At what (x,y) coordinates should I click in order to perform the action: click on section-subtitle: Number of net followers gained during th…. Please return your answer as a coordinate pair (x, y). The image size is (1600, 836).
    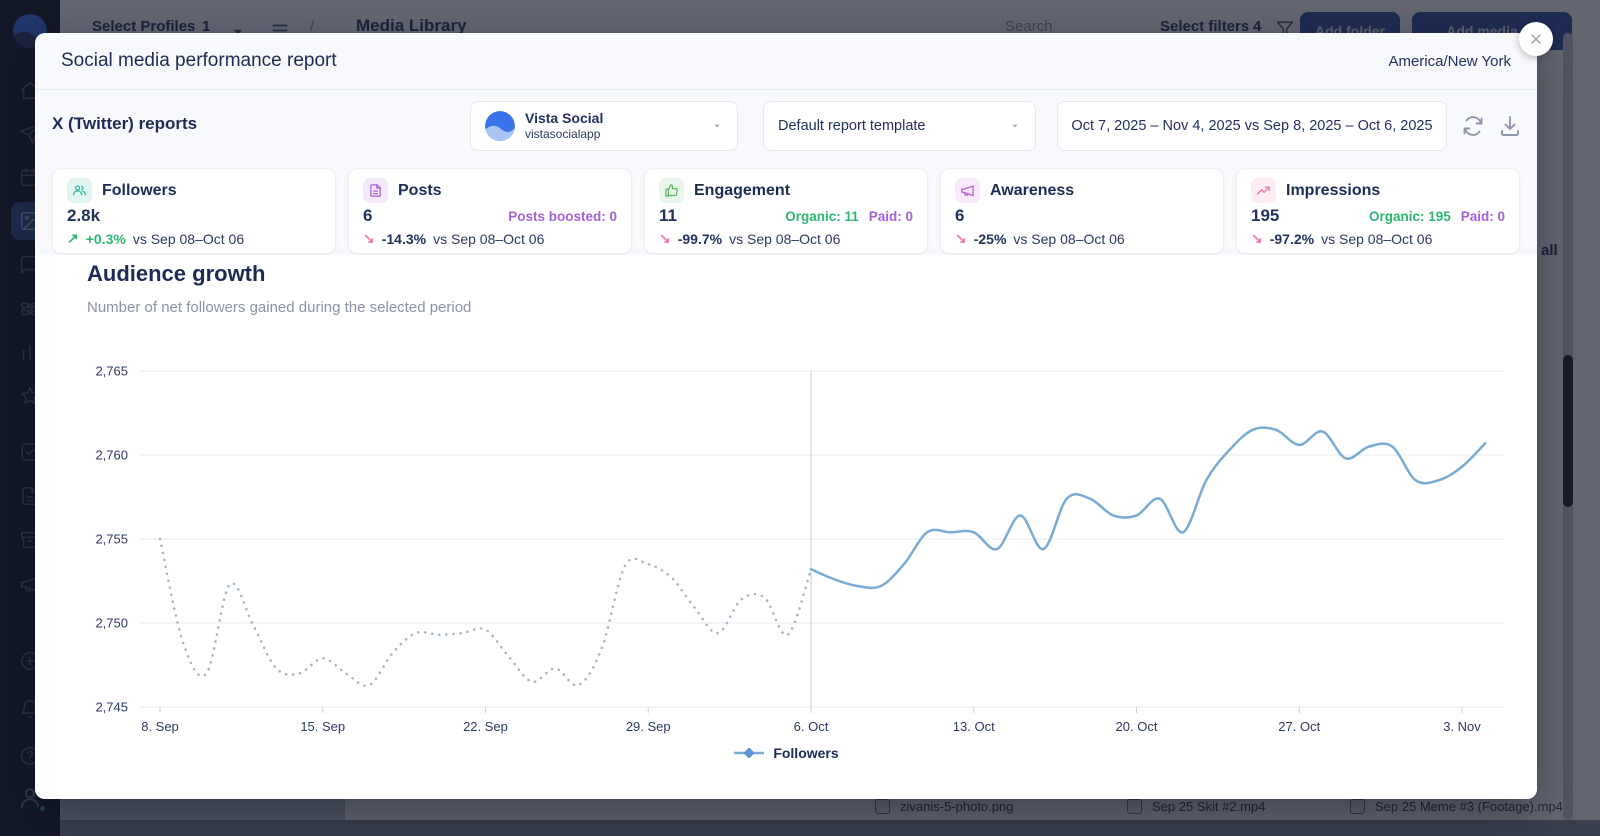
    Looking at the image, I should click on (279, 307).